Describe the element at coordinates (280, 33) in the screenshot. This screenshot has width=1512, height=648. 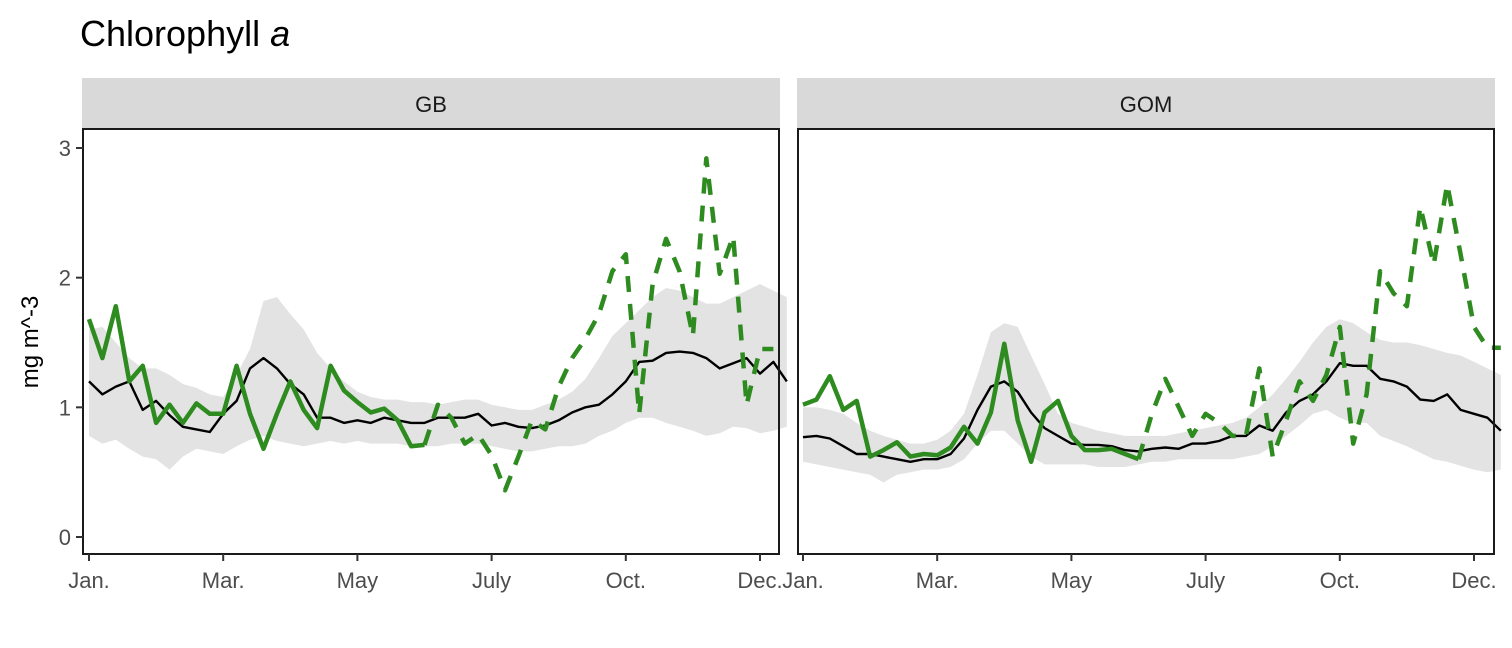
I see `chart-title-italic: a` at that location.